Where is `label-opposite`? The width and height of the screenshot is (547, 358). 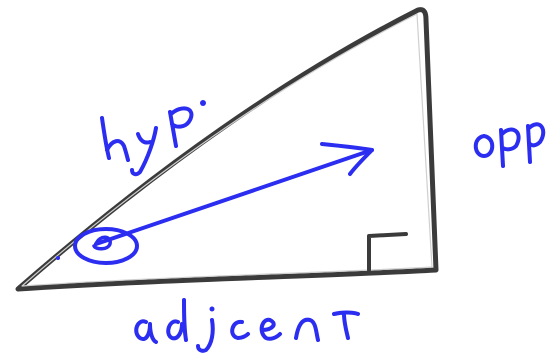 label-opposite is located at coordinates (509, 145).